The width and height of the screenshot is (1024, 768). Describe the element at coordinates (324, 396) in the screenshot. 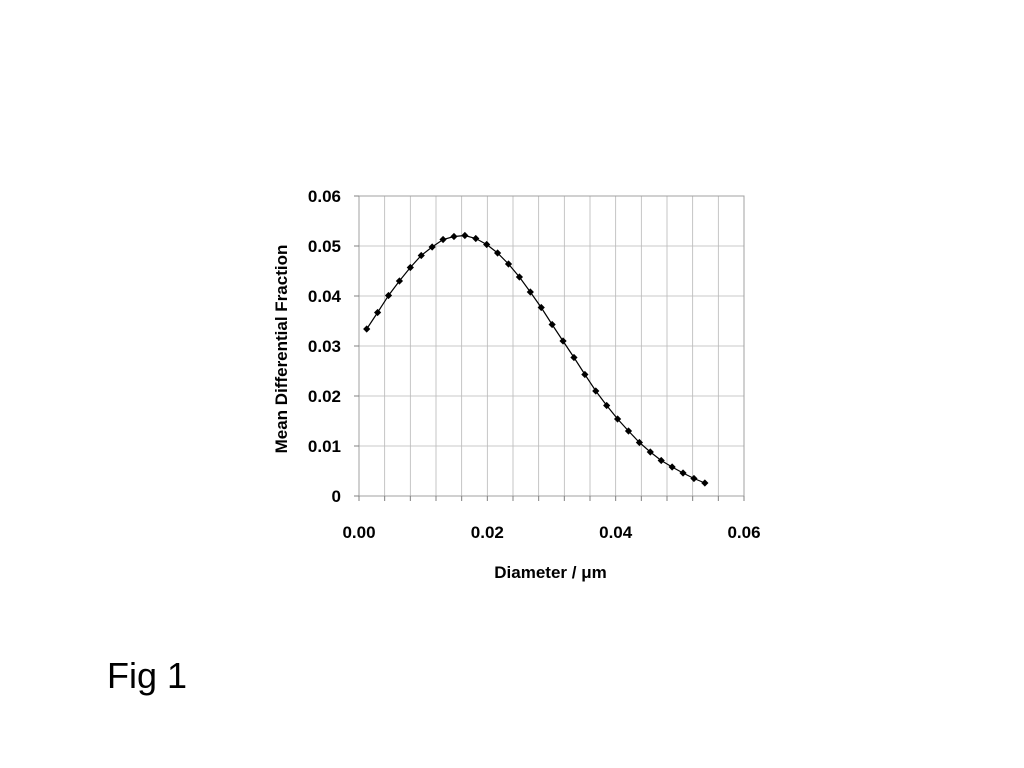

I see `y-tick-label: 0.02` at that location.